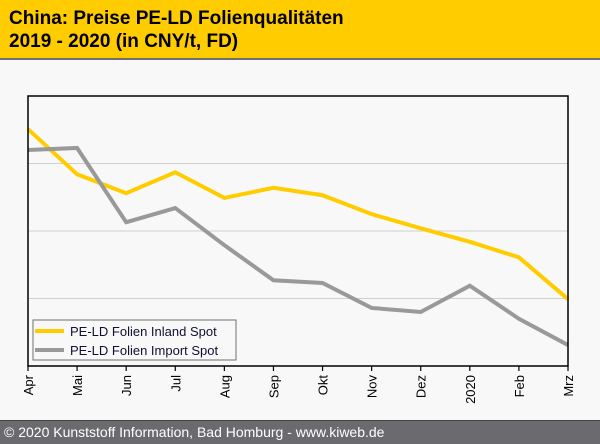  Describe the element at coordinates (372, 387) in the screenshot. I see `x-tick-label: Nov` at that location.